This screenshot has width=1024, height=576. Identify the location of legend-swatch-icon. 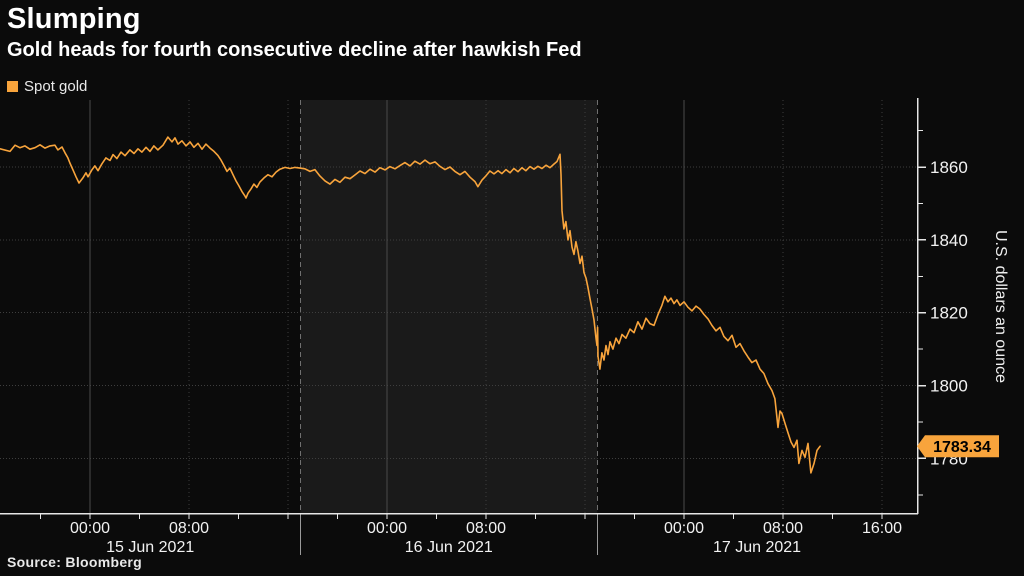
(12, 86).